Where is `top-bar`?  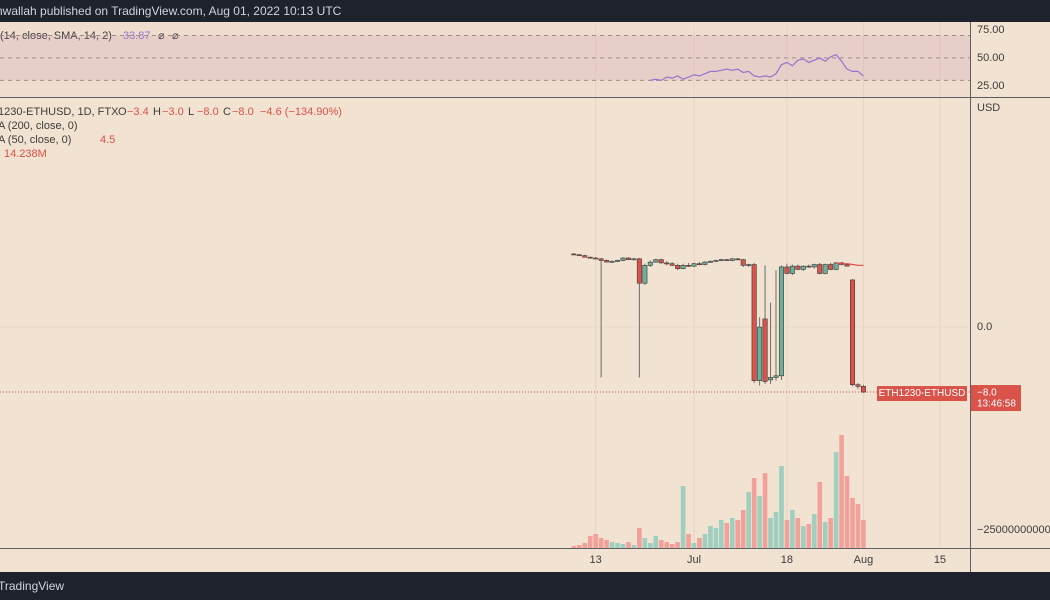 top-bar is located at coordinates (525, 11).